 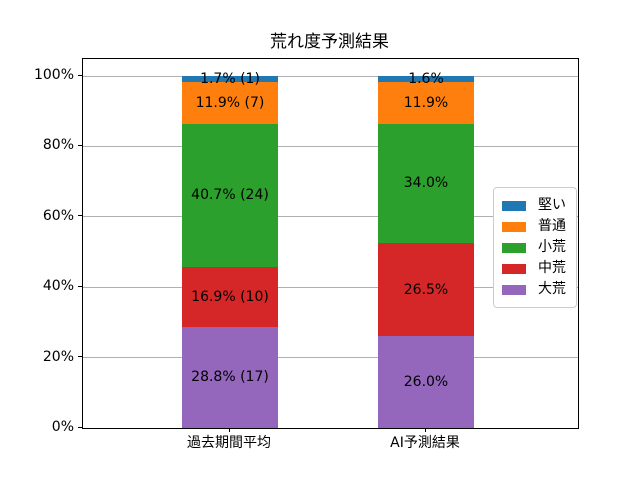 What do you see at coordinates (53, 75) in the screenshot?
I see `y-axis-tick-label: 100%` at bounding box center [53, 75].